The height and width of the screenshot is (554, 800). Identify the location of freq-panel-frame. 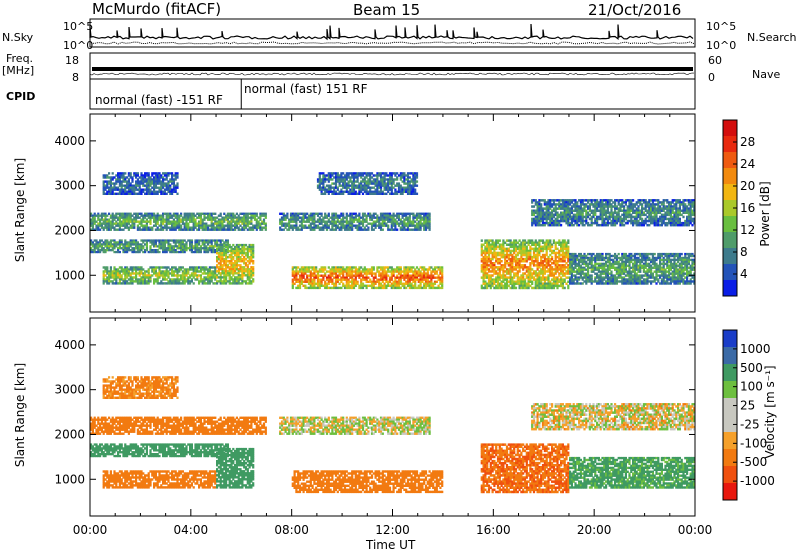
(392, 66).